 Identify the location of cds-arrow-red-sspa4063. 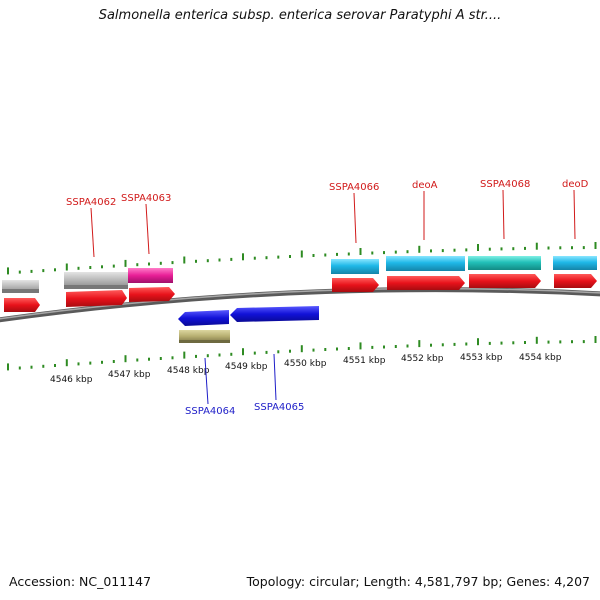
(152, 294).